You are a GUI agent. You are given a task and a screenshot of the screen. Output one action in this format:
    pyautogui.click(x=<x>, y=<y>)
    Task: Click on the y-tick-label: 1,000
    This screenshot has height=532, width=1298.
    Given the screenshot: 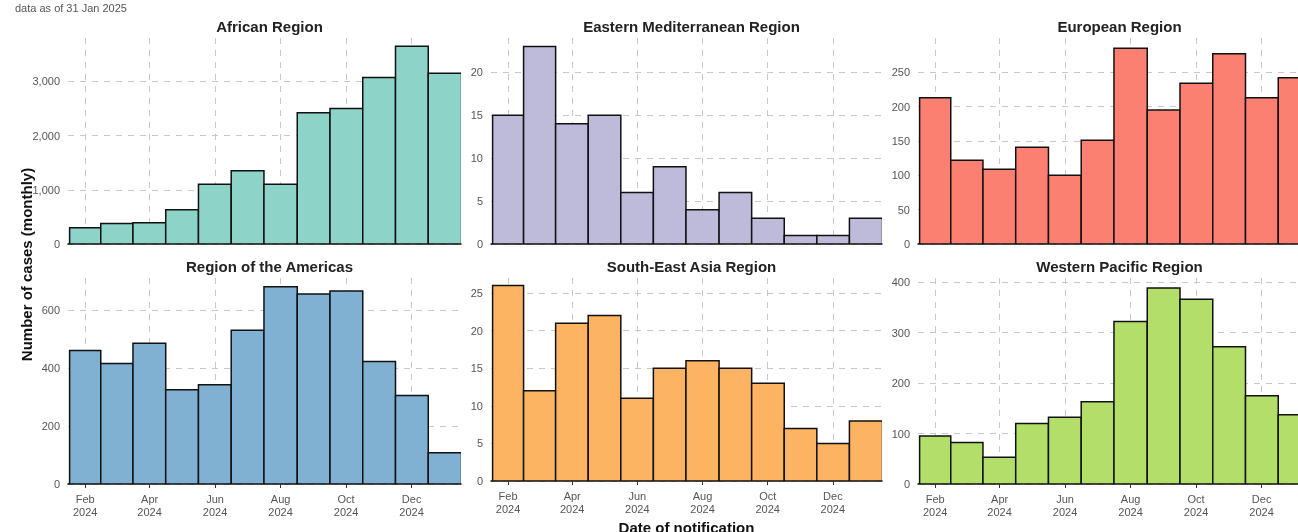 What is the action you would take?
    pyautogui.click(x=46, y=189)
    